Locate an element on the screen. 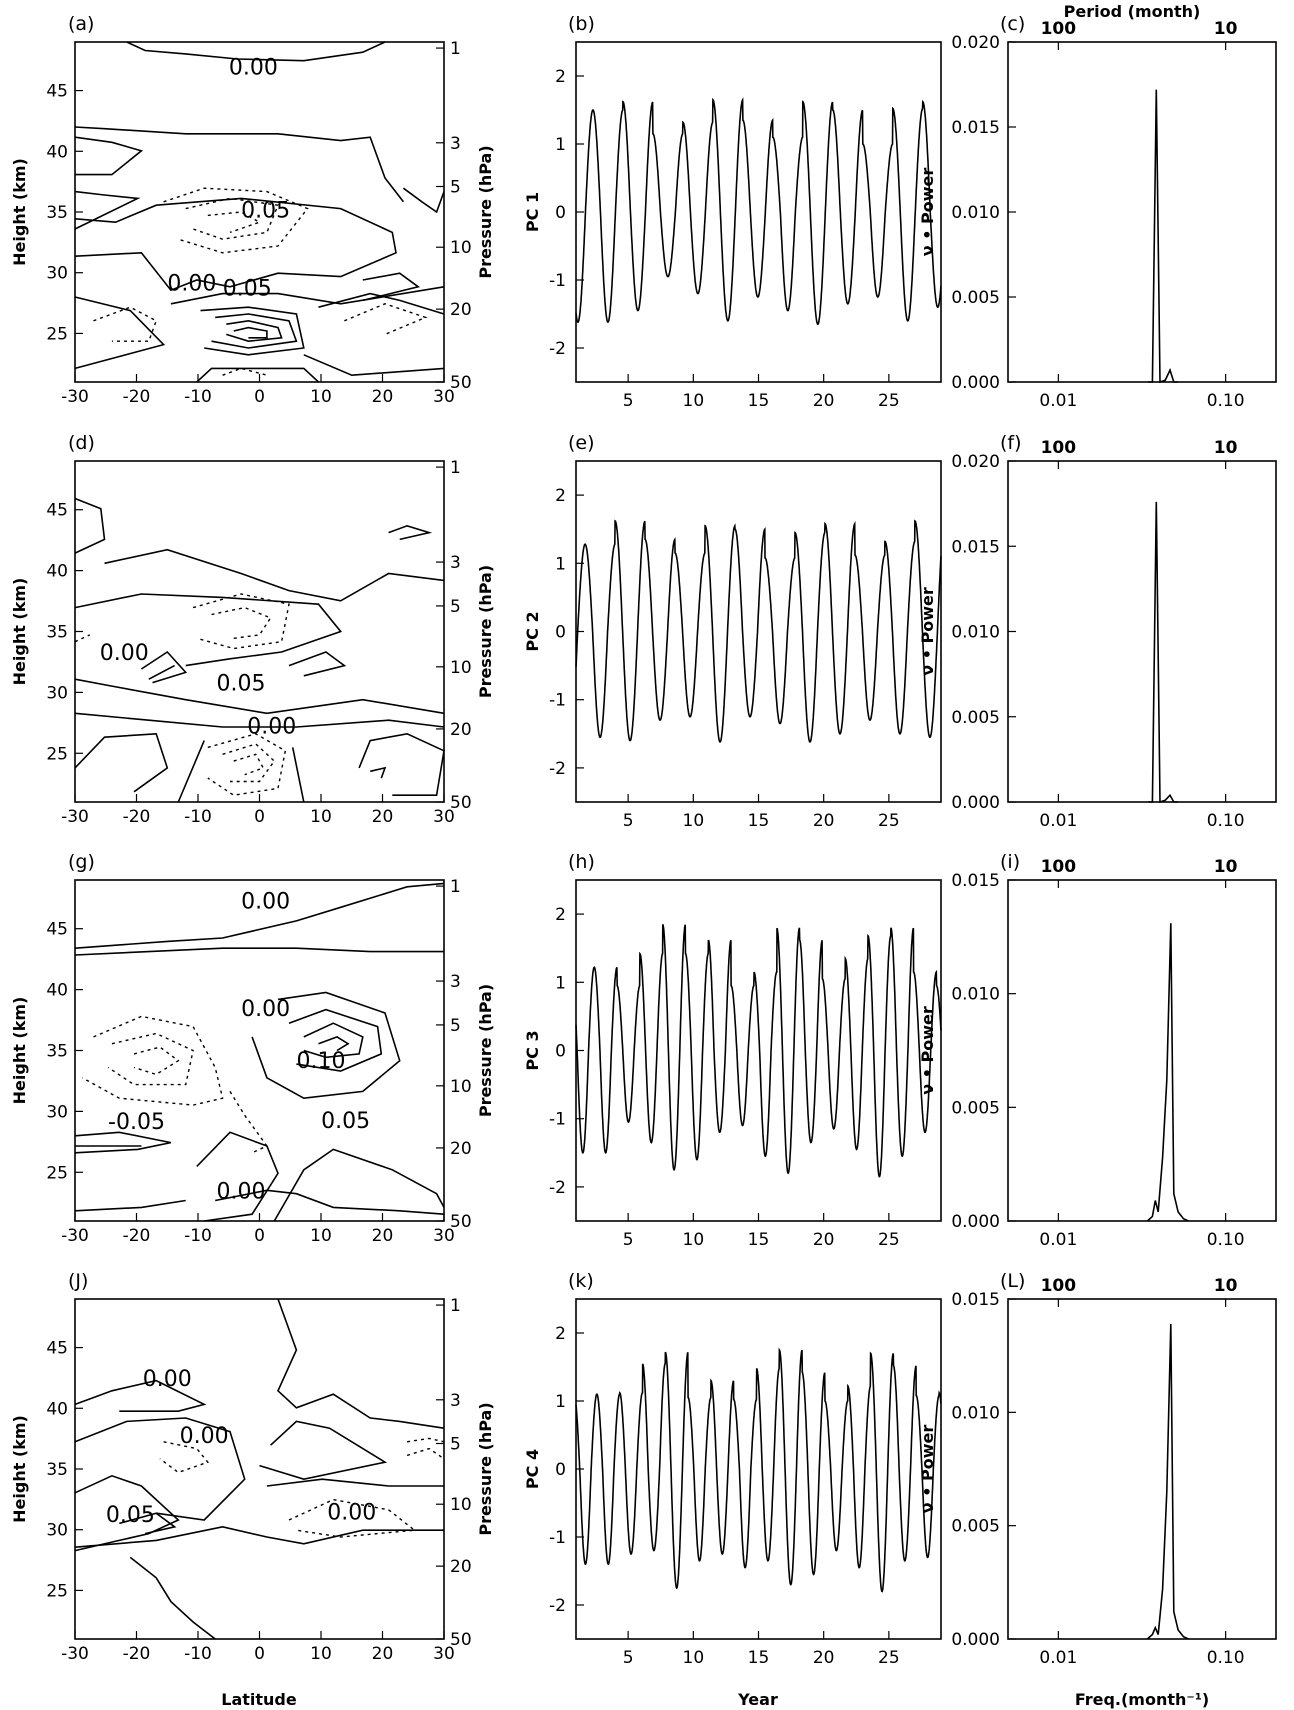 The width and height of the screenshot is (1294, 1710). pressure-tick-label: 10 is located at coordinates (461, 1505).